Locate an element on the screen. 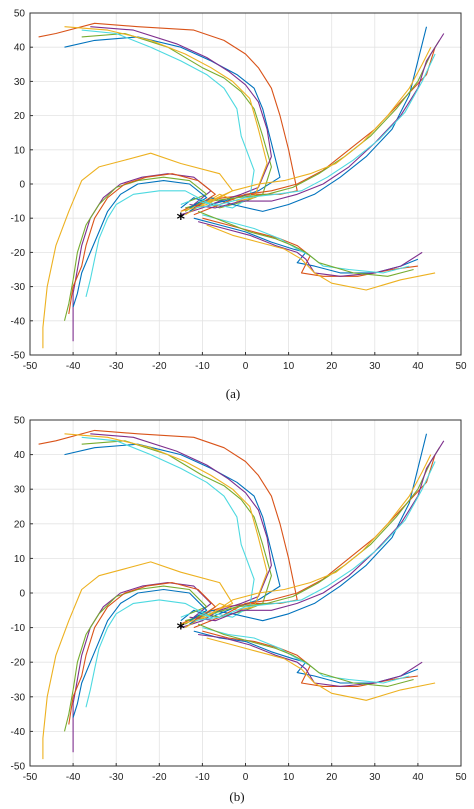  caption-b: (b) is located at coordinates (236, 796).